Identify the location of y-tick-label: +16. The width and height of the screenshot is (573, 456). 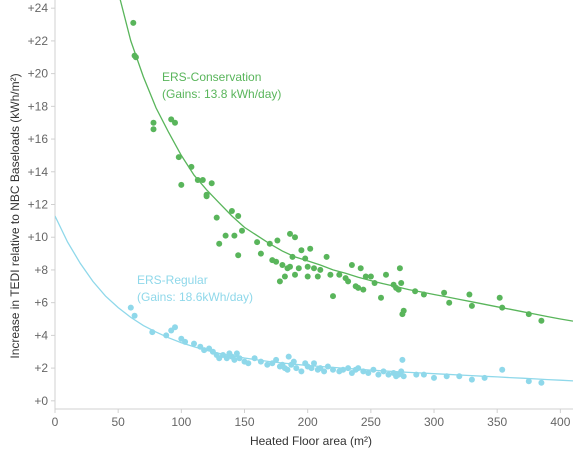
(38, 139).